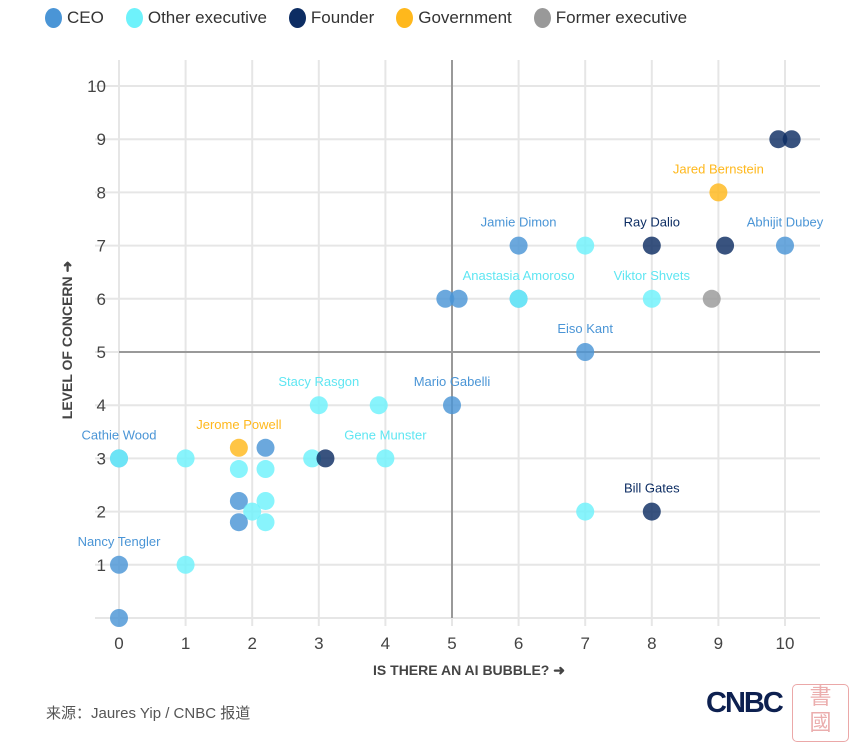 The width and height of the screenshot is (851, 743). I want to click on x-tick-label: 4, so click(385, 643).